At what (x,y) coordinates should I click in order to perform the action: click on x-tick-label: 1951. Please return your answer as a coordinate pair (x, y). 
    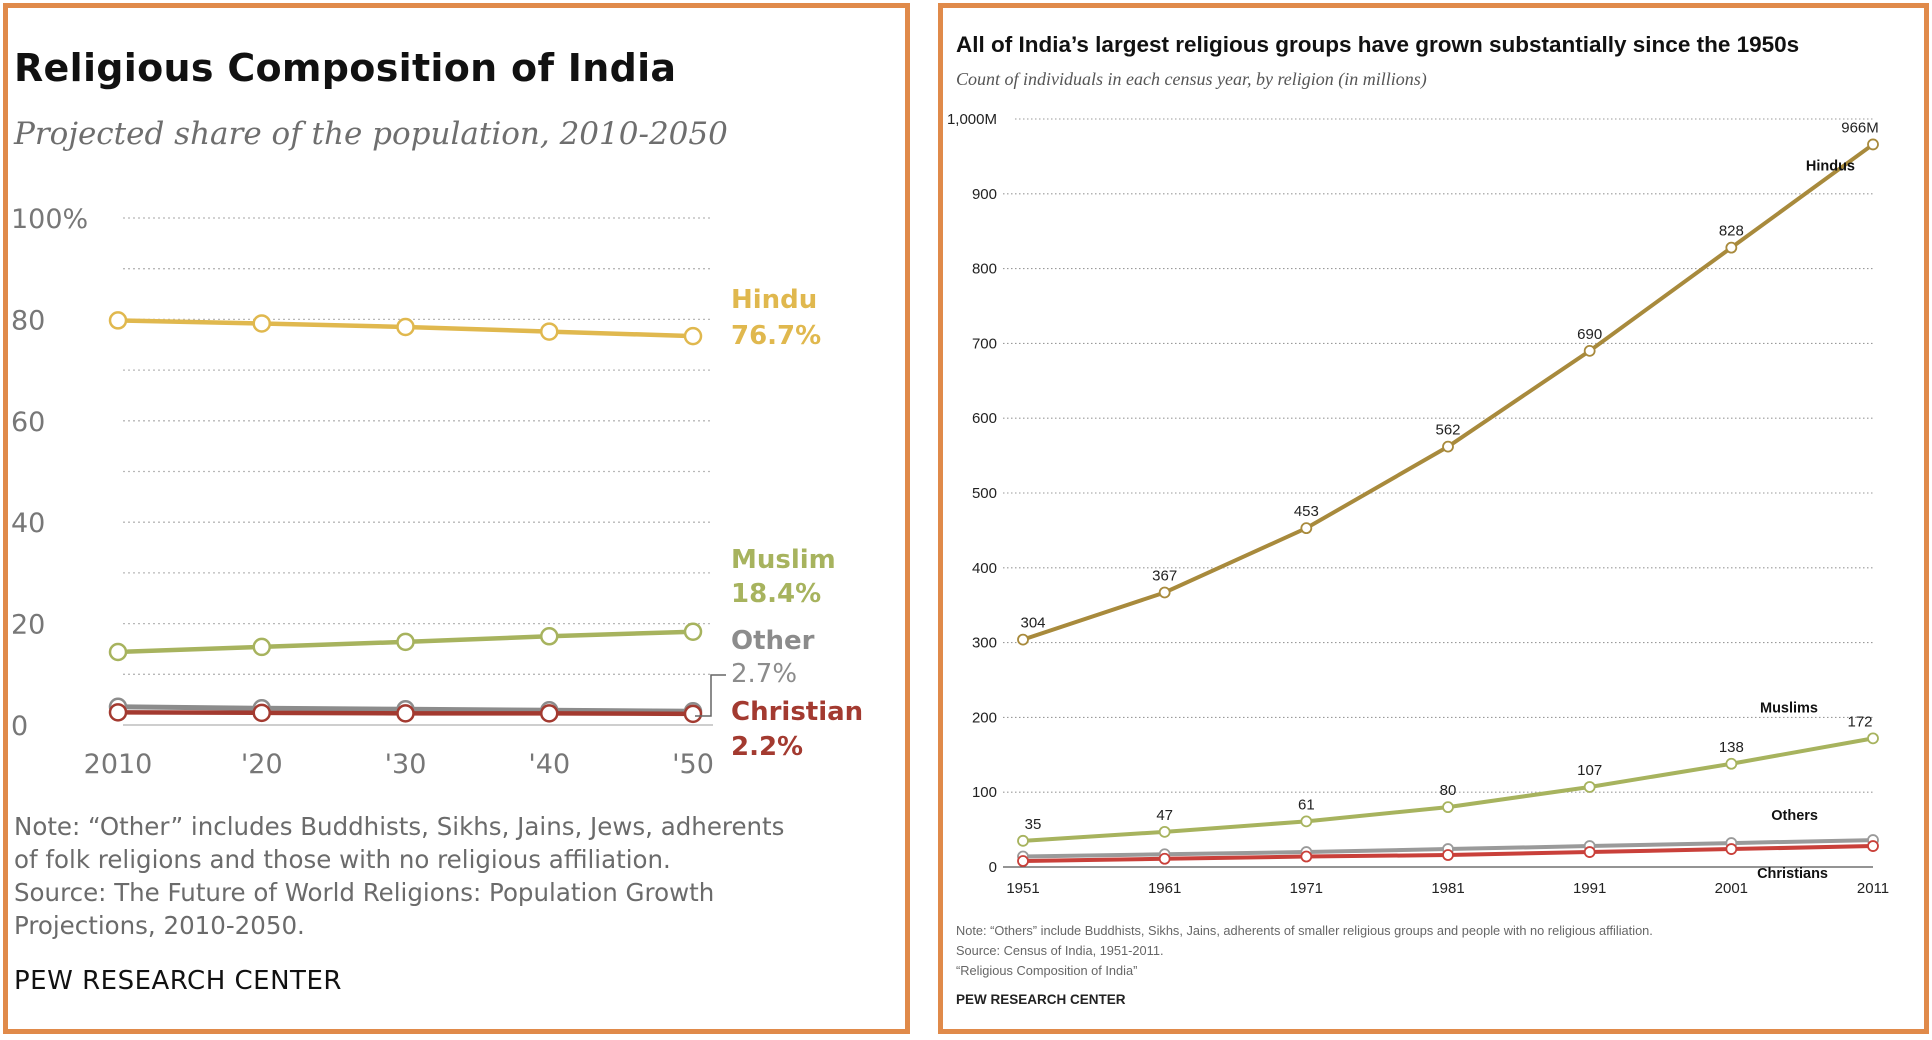
    Looking at the image, I should click on (1022, 888).